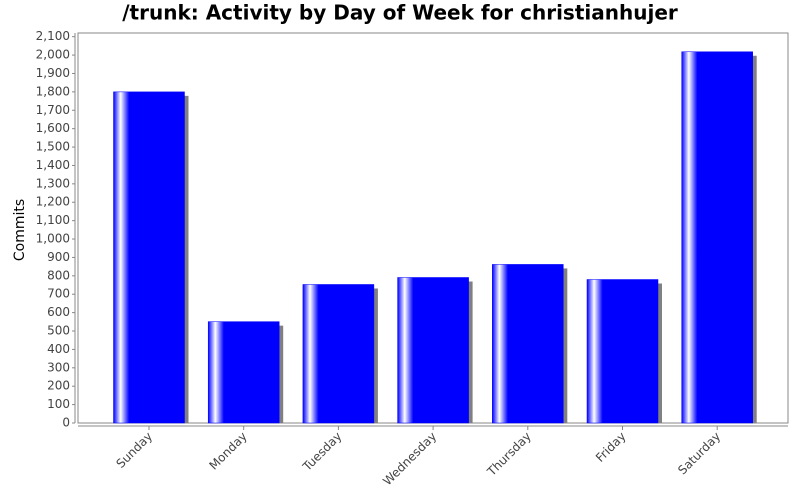 The width and height of the screenshot is (800, 500). I want to click on y-tick-label: 1,600, so click(53, 128).